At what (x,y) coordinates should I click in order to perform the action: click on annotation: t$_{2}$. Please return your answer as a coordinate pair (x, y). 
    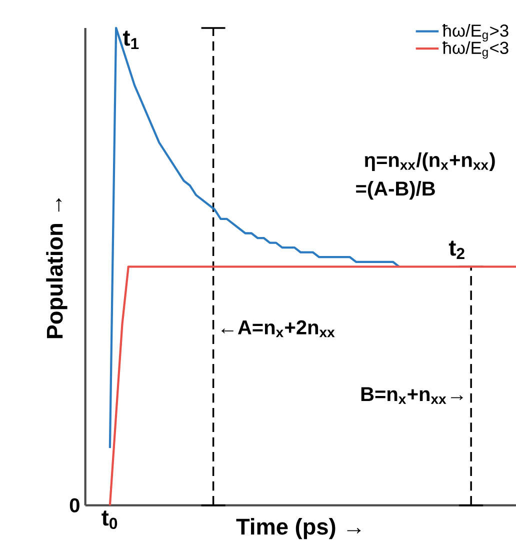
    Looking at the image, I should click on (456, 249).